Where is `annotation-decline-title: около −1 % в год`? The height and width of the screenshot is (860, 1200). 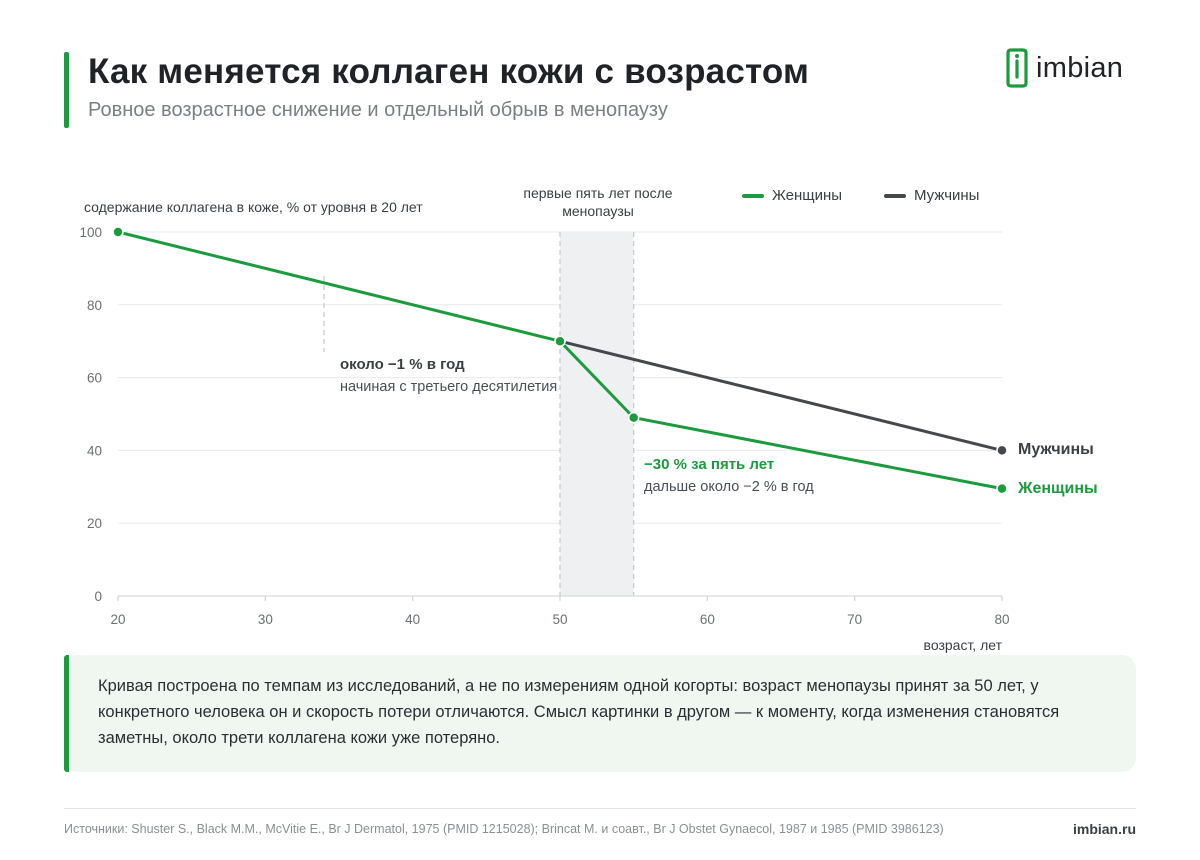 annotation-decline-title: около −1 % в год is located at coordinates (402, 364).